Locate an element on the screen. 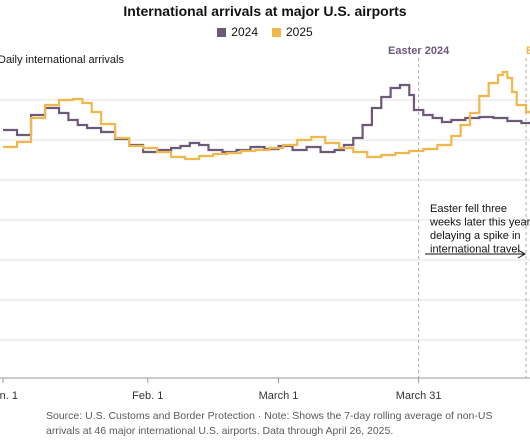  x-tick-label-1: Feb. 1 is located at coordinates (147, 395).